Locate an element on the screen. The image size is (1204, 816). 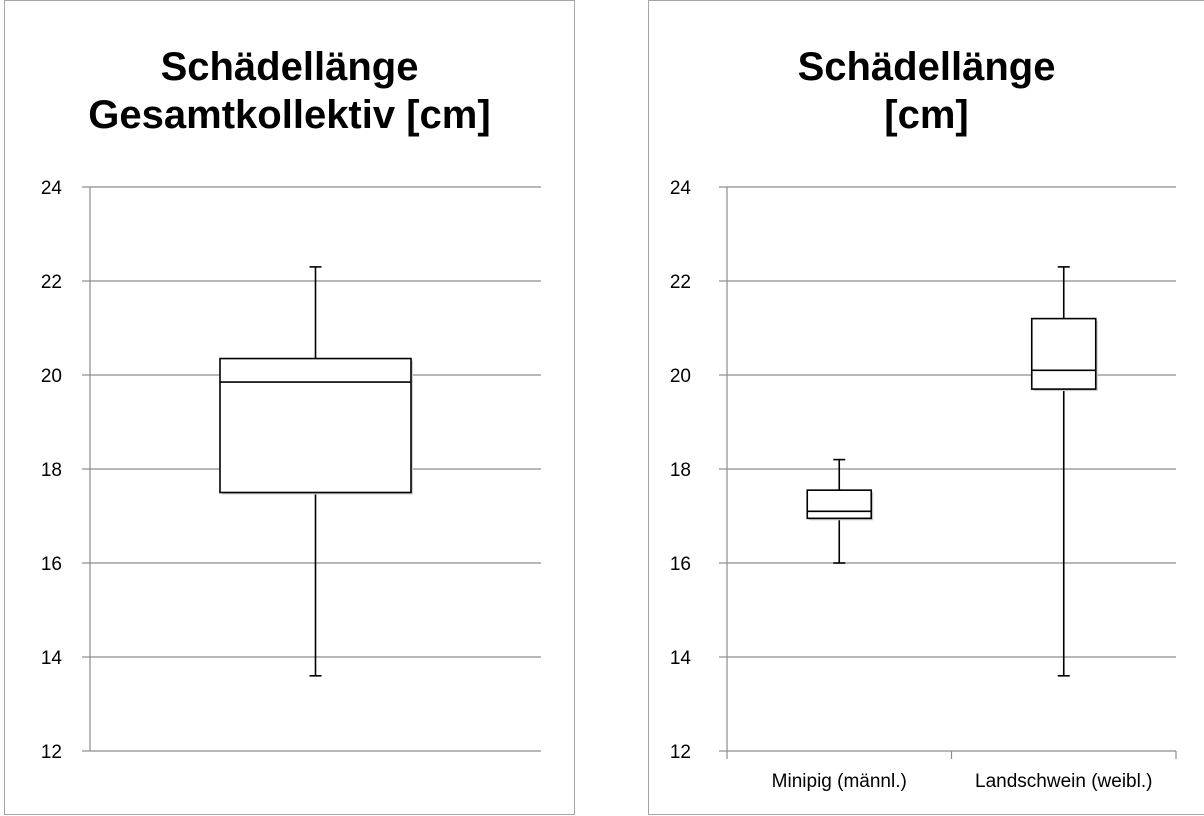
chart-title-by-group: Schädellänge [cm] is located at coordinates (926, 91).